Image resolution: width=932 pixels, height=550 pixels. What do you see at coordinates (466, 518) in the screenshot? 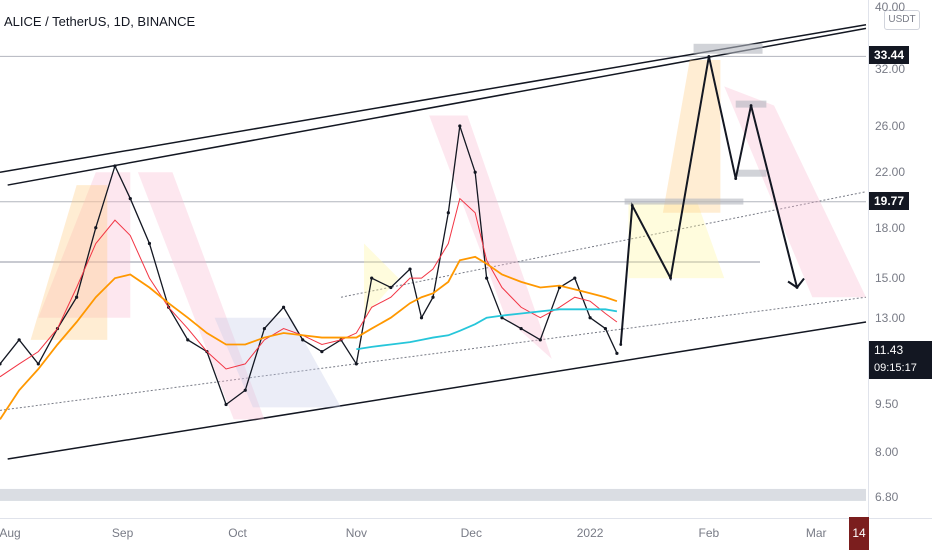
I see `time-axis-separator` at bounding box center [466, 518].